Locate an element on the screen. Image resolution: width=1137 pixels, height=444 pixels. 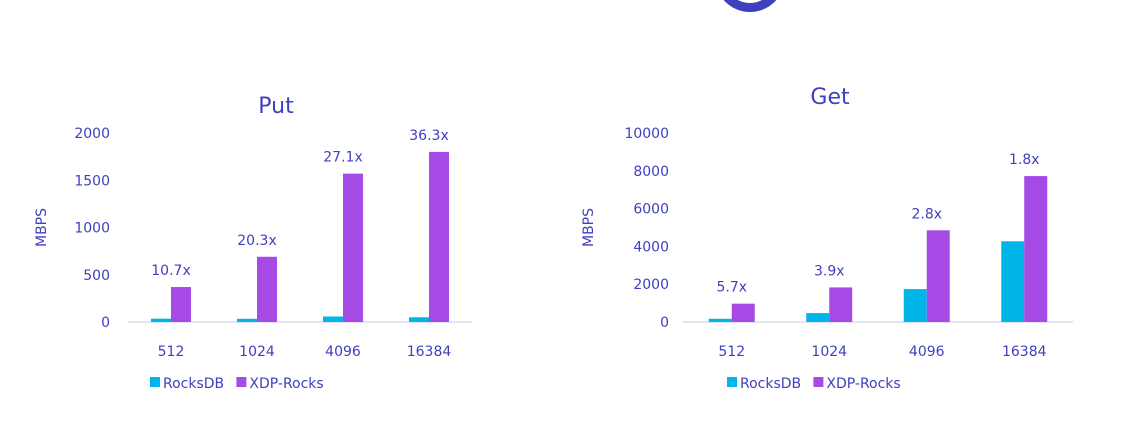
y-tick-label: 10000 is located at coordinates (646, 134).